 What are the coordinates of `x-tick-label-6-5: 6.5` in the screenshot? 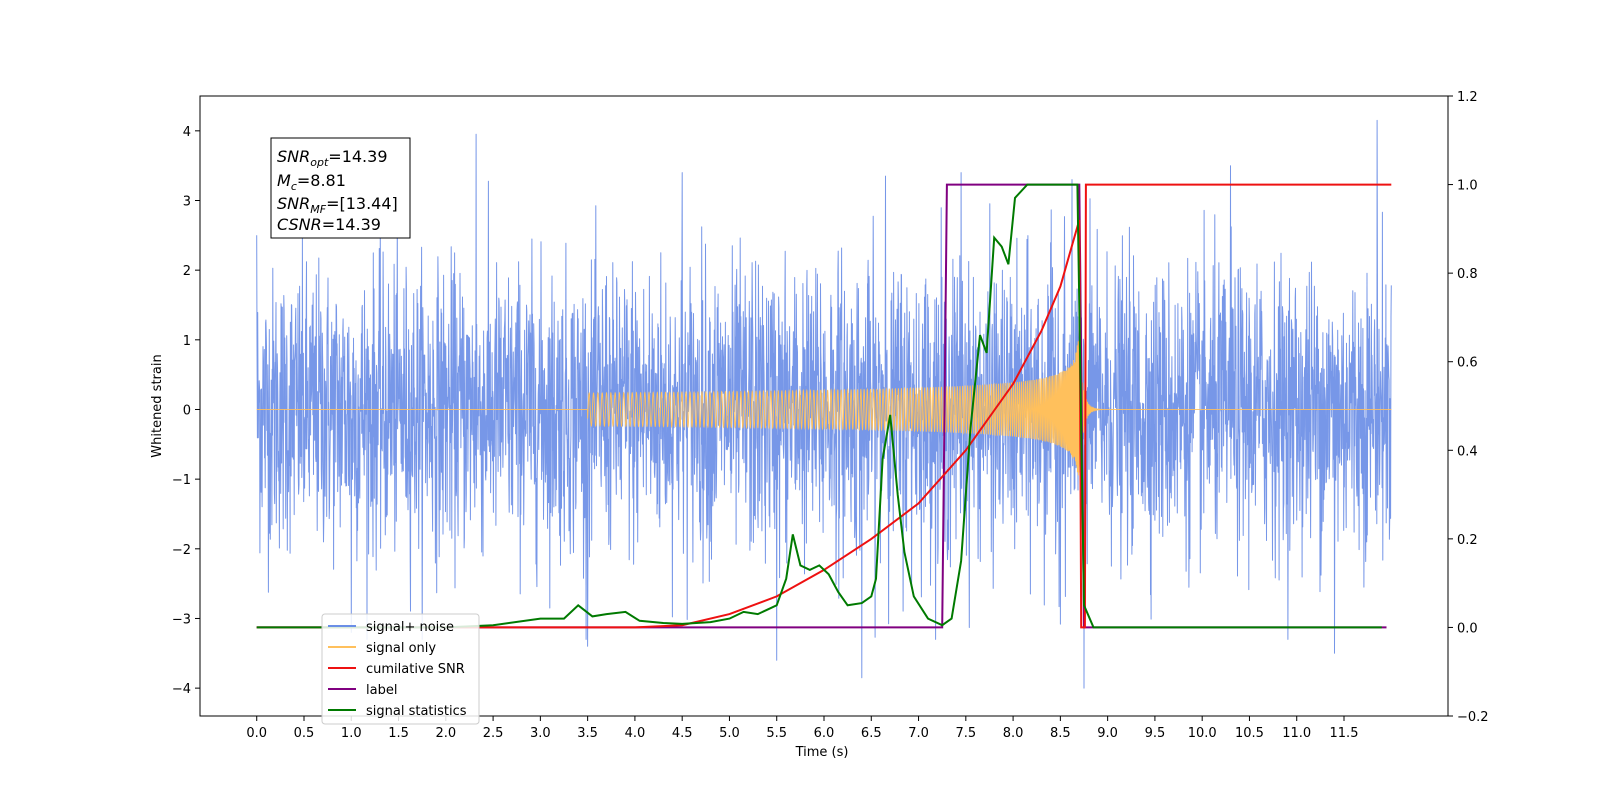 It's located at (871, 733).